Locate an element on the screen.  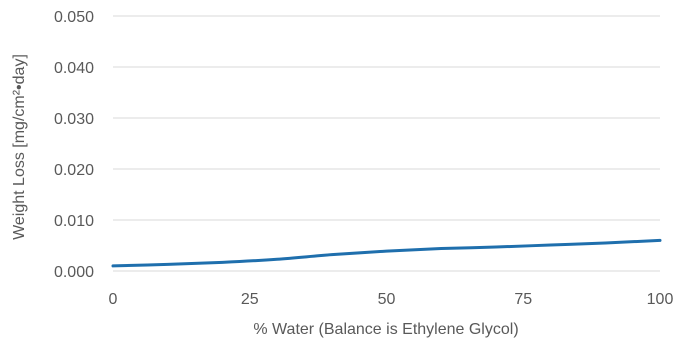
x-axis-ticks: 0 25 50 75 100 is located at coordinates (391, 299).